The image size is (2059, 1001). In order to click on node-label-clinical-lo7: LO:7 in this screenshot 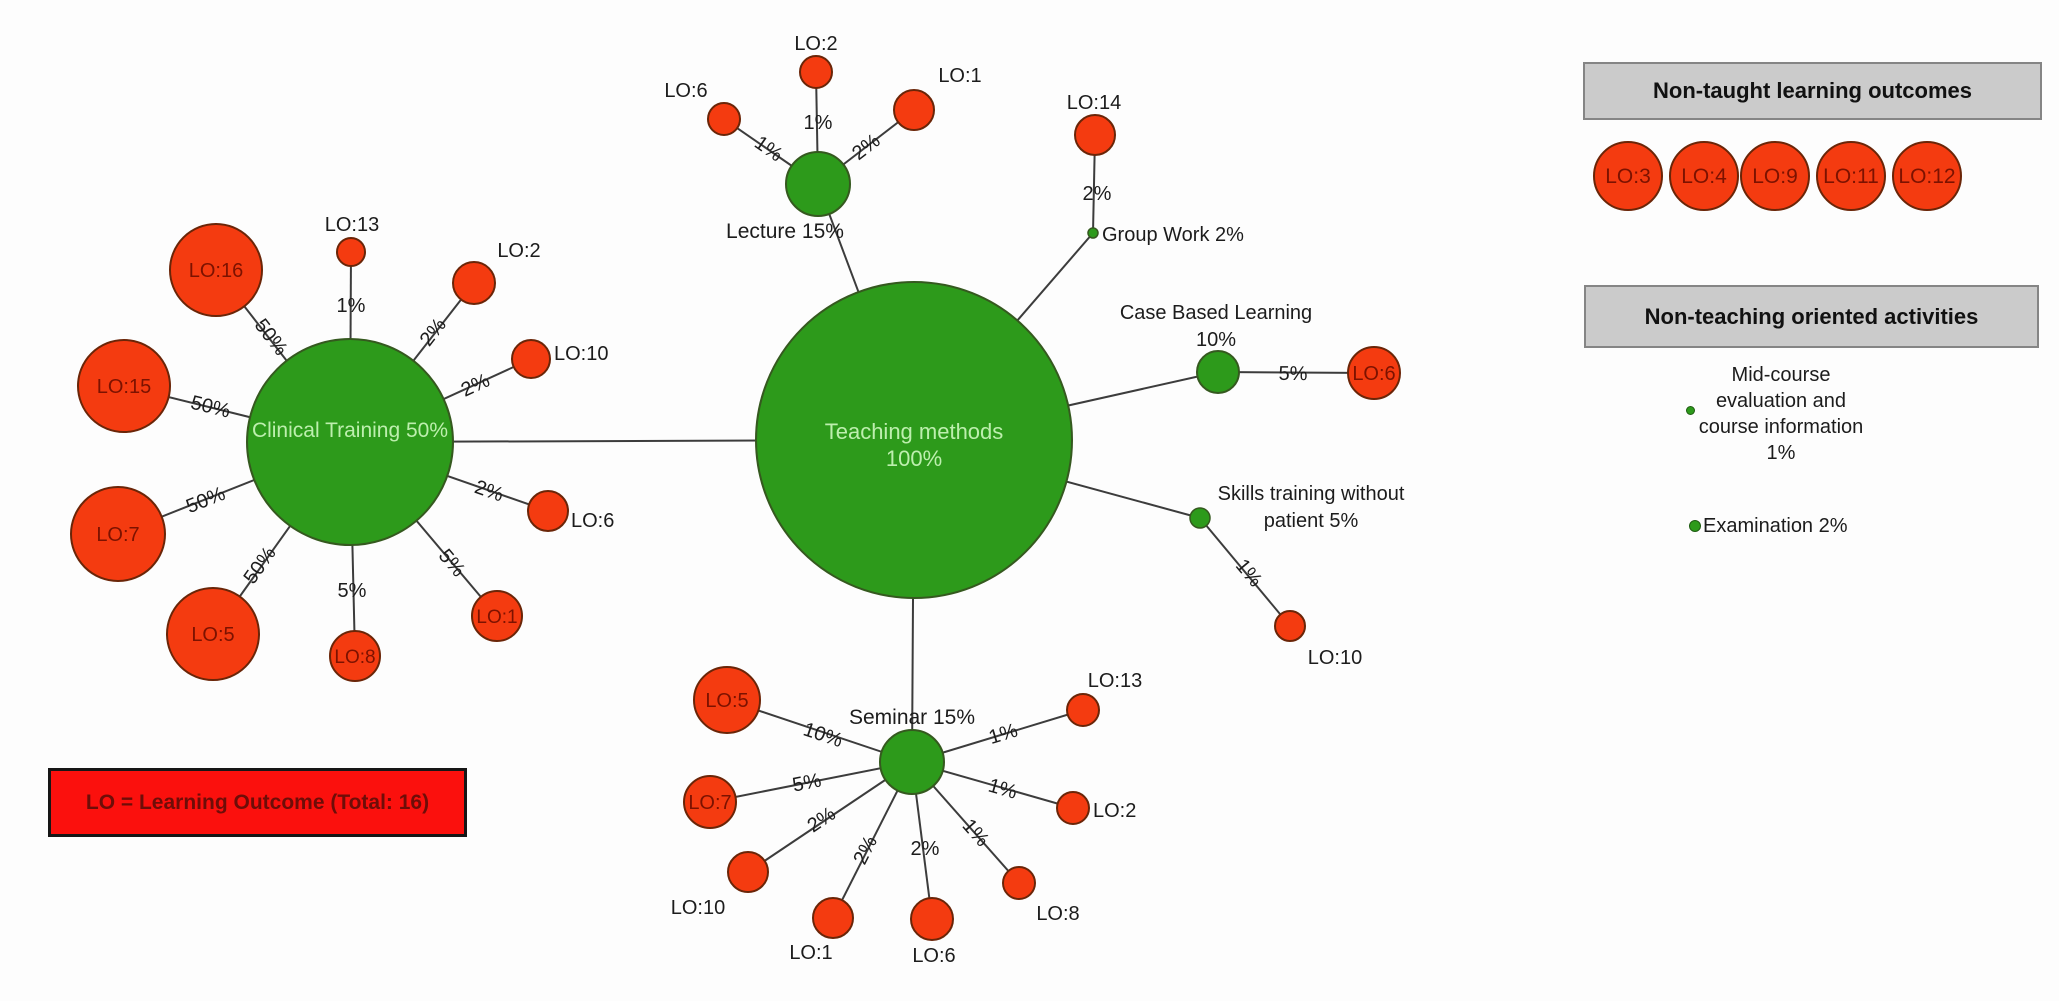, I will do `click(117, 535)`.